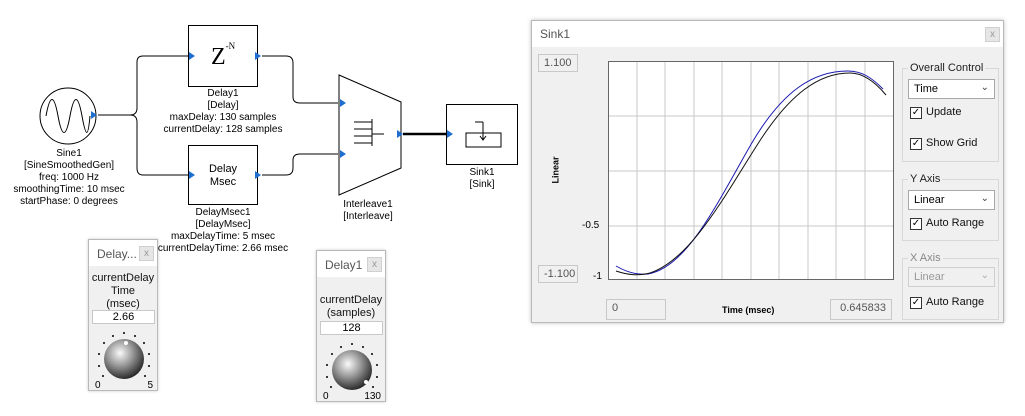  Describe the element at coordinates (916, 113) in the screenshot. I see `update-checkbox: ✓` at that location.